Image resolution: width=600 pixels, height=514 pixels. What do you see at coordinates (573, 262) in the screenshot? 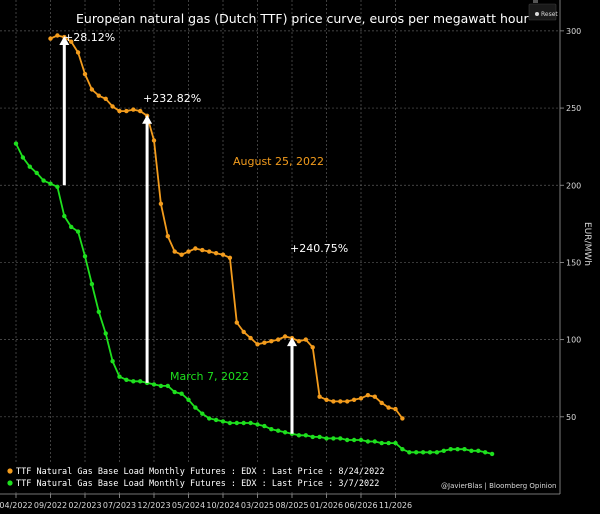
I see `y-tick-label: 150` at bounding box center [573, 262].